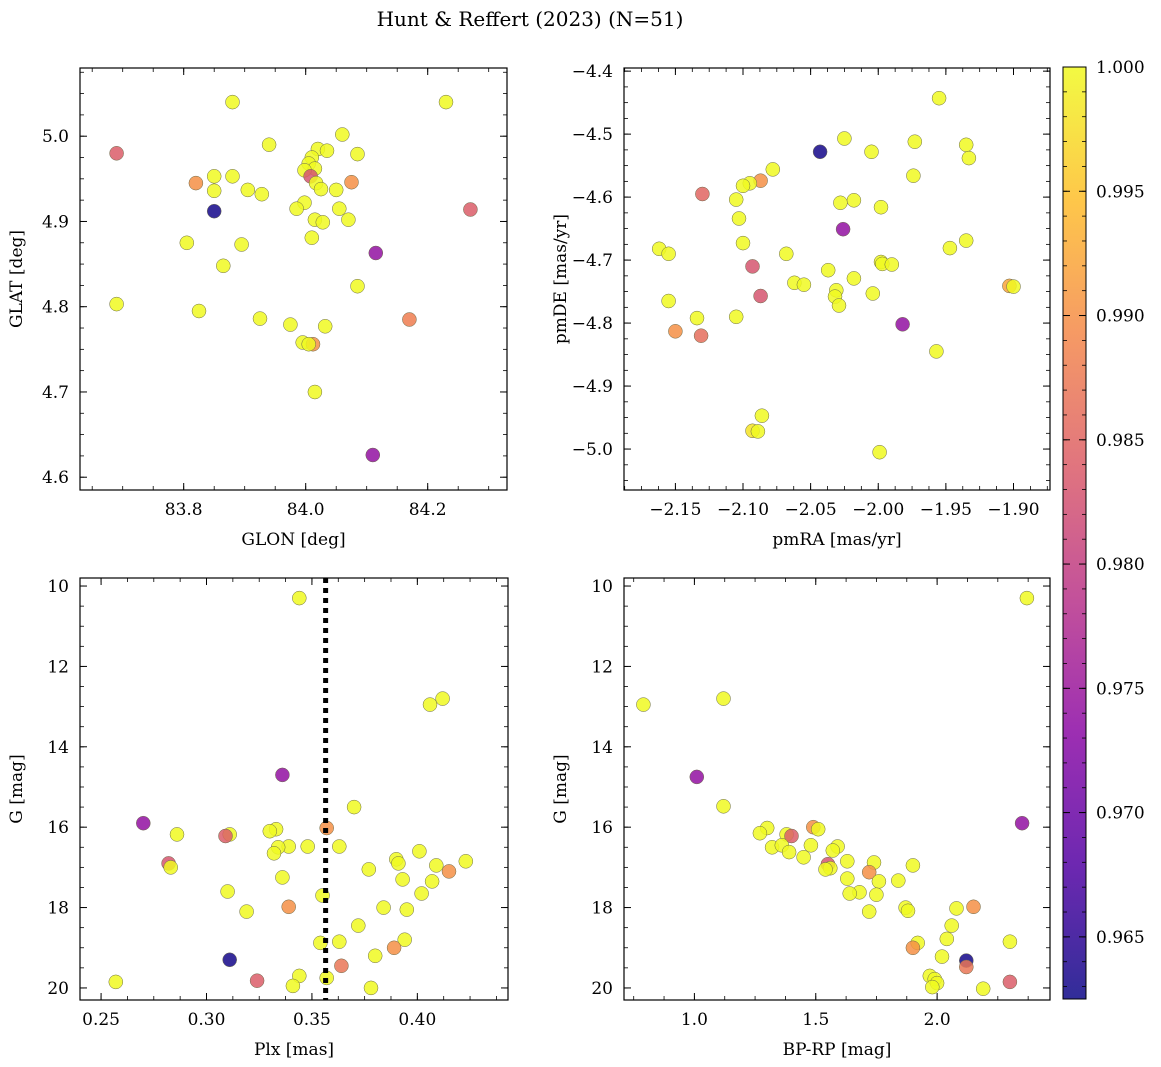 The width and height of the screenshot is (1161, 1067). I want to click on y-tick-label: −4.4, so click(592, 72).